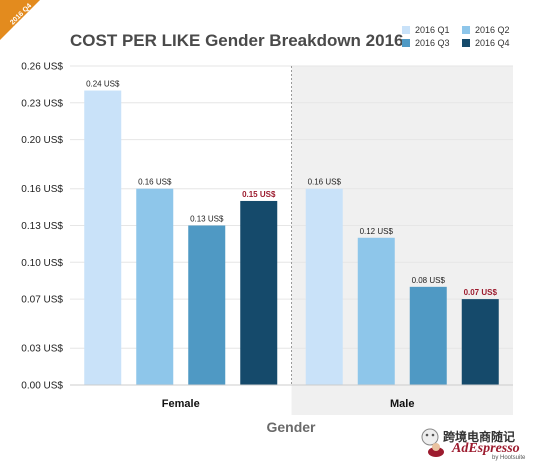 Image resolution: width=540 pixels, height=461 pixels. What do you see at coordinates (432, 43) in the screenshot?
I see `legend-label: 2016 Q3` at bounding box center [432, 43].